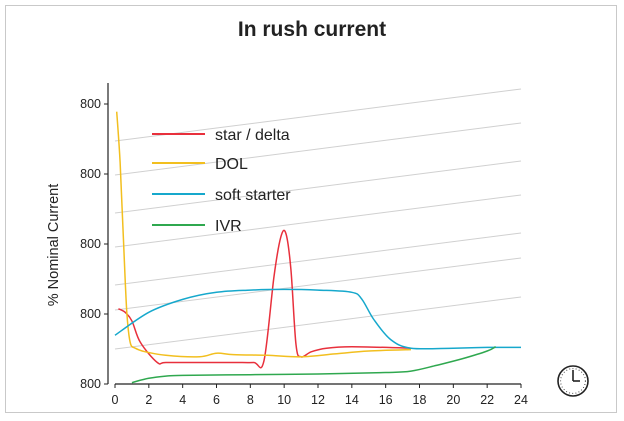 This screenshot has height=421, width=624. I want to click on x-tick-label: 22, so click(487, 400).